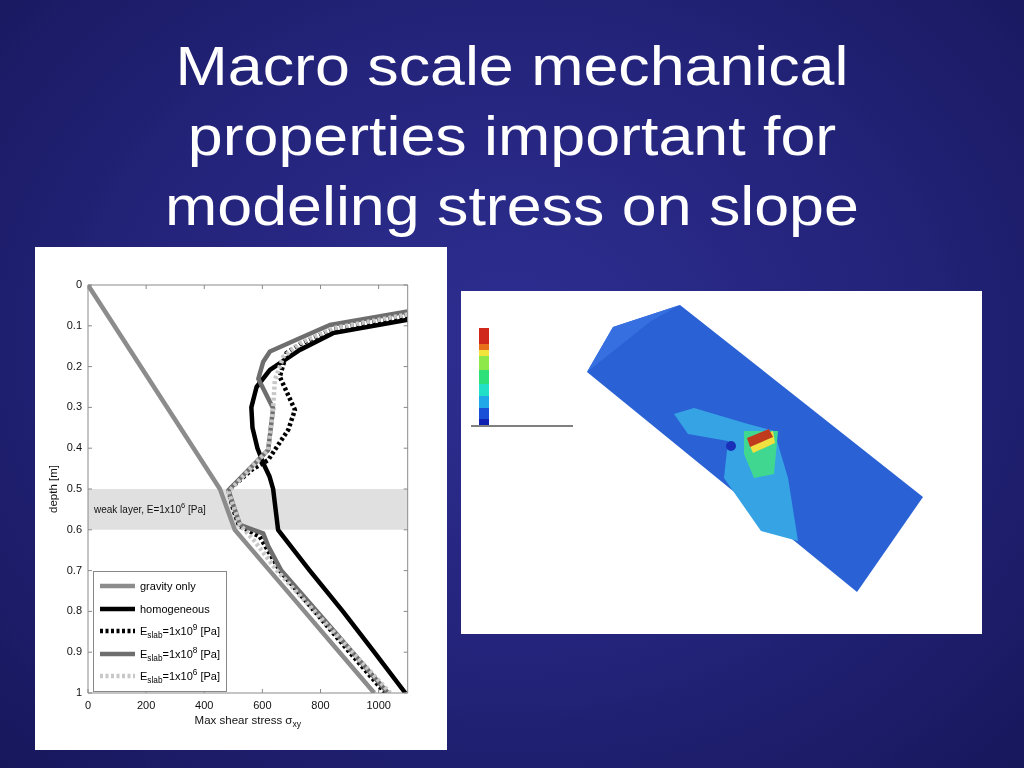 Image resolution: width=1024 pixels, height=768 pixels. I want to click on y-tick-label: 0.5, so click(74, 488).